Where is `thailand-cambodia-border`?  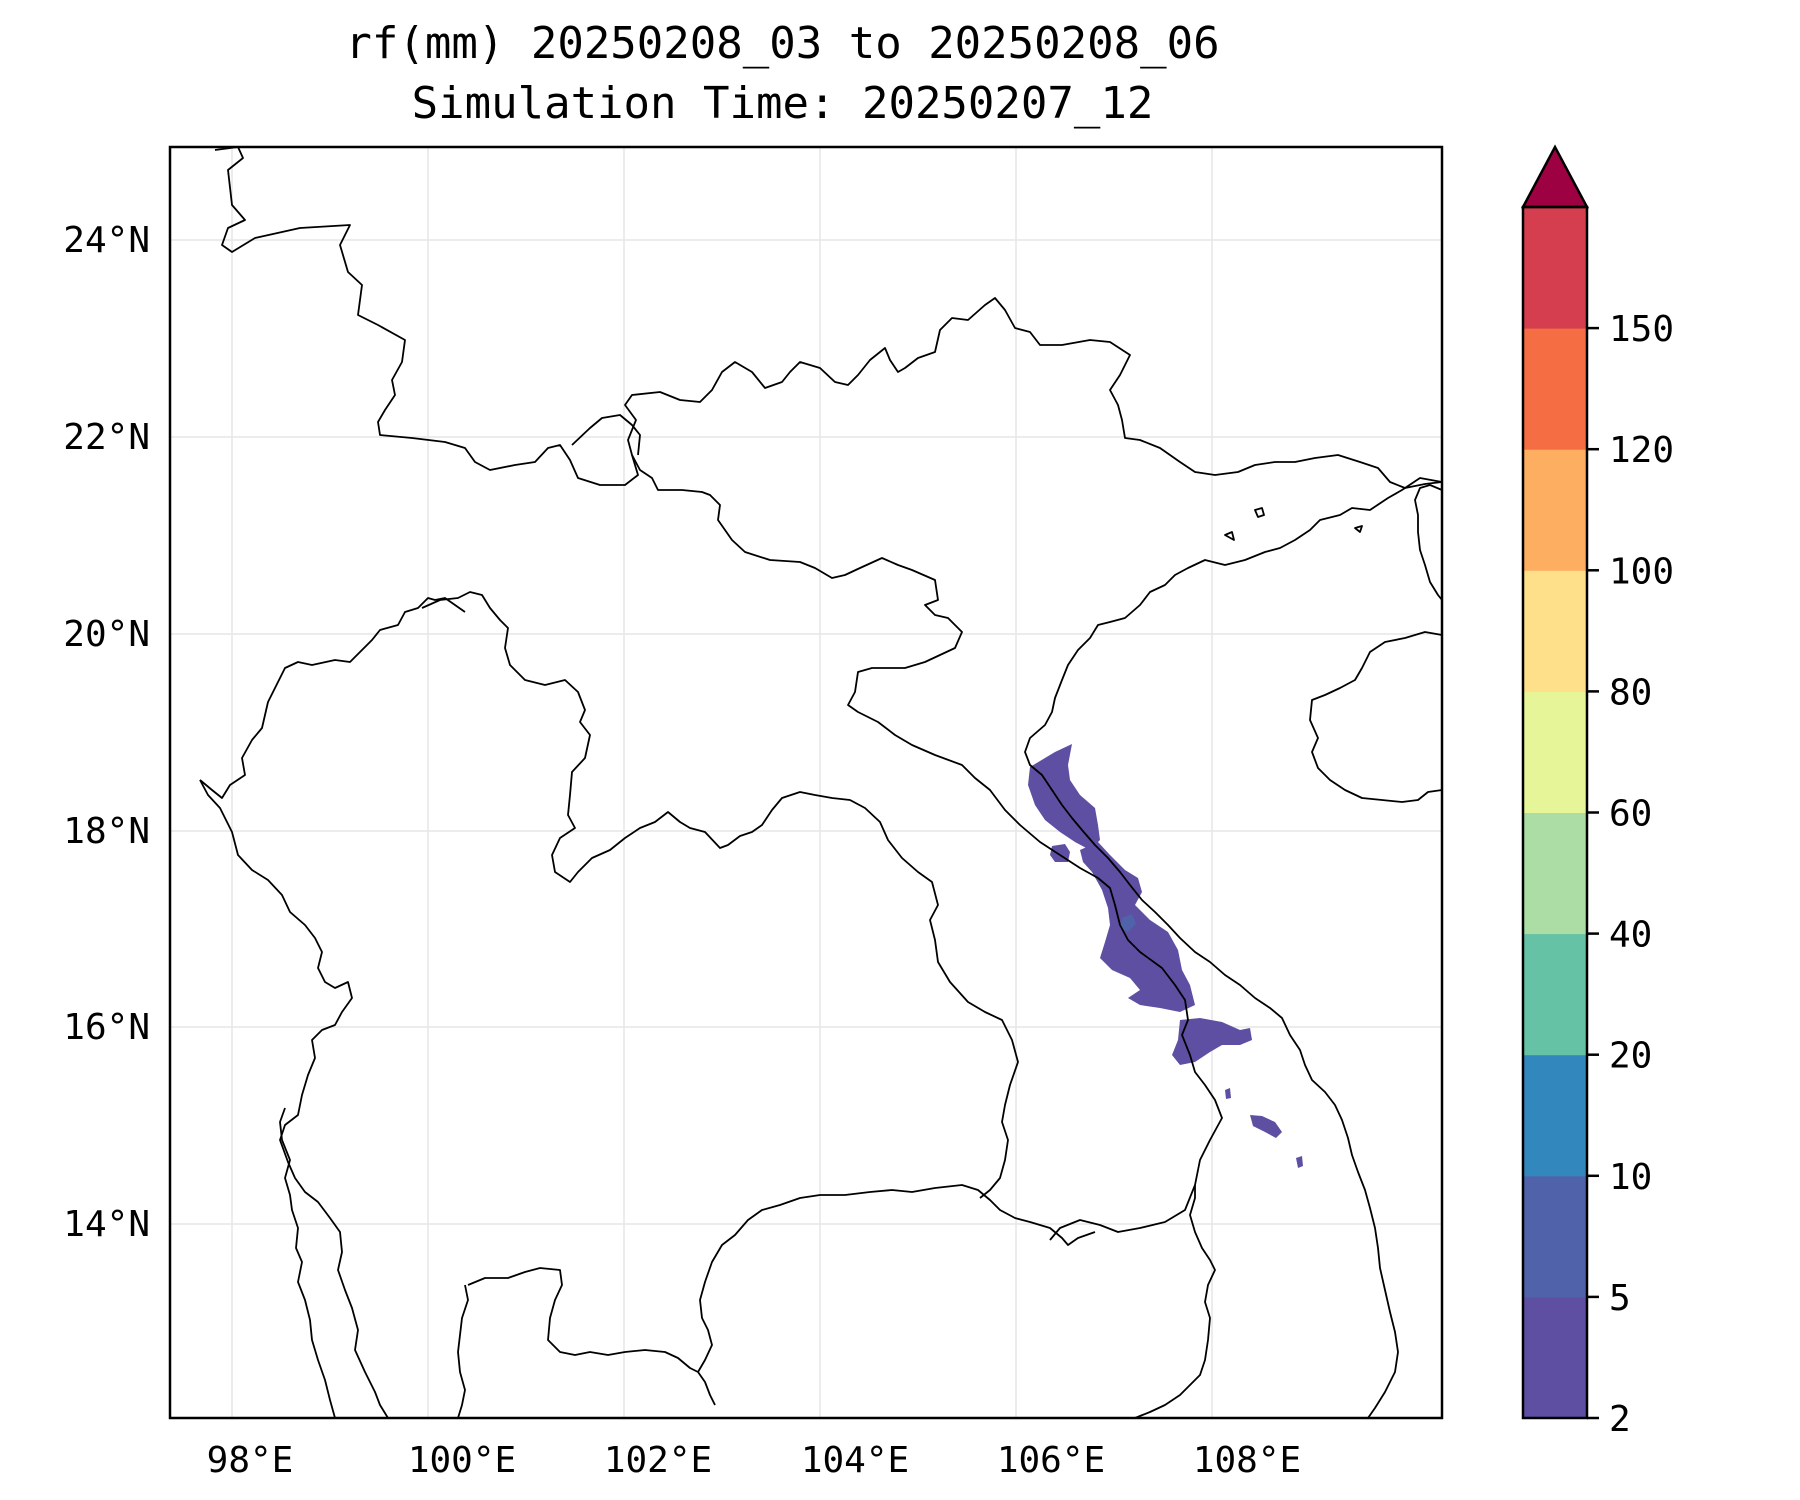
thailand-cambodia-border is located at coordinates (591, 1336).